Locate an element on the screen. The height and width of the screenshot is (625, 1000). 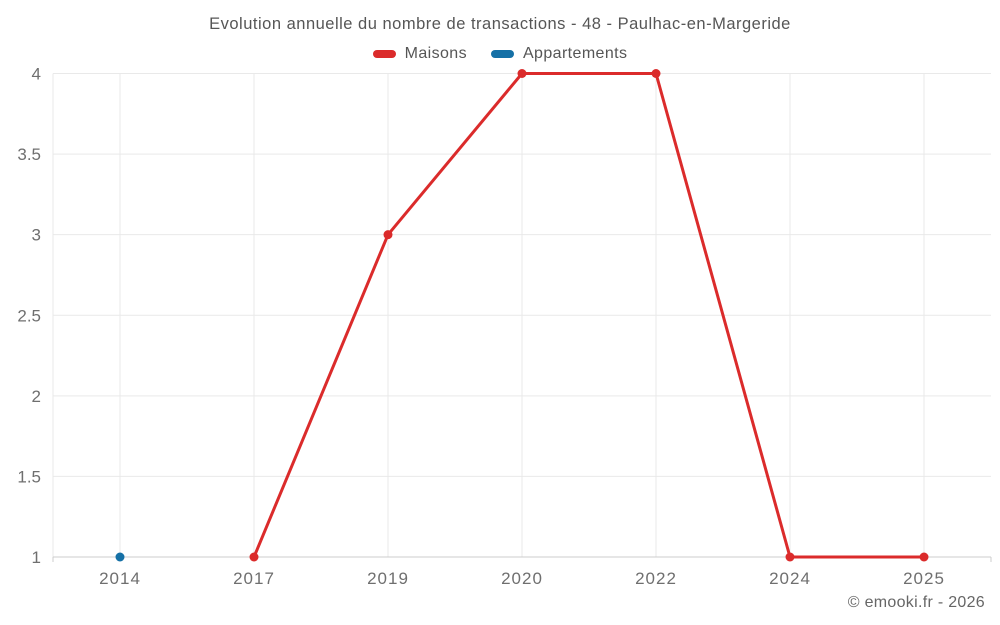
appartements-legend-swatch-icon is located at coordinates (502, 54).